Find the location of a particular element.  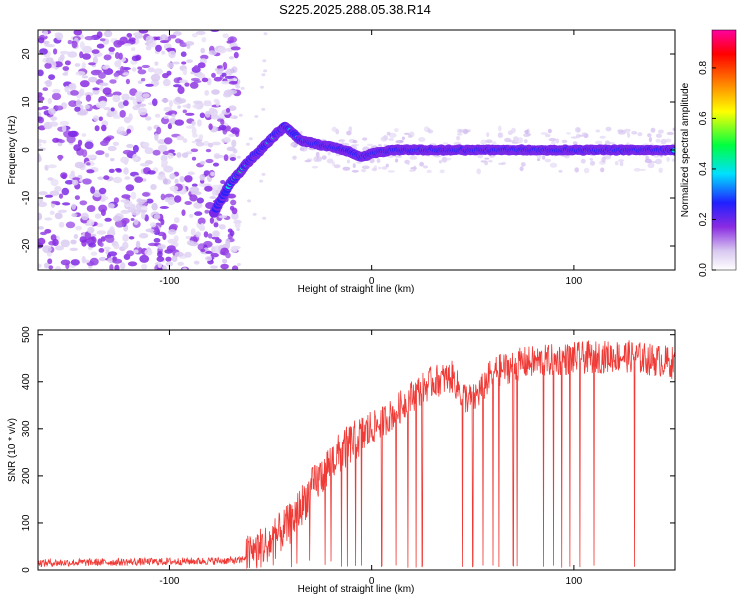

spectrogram-y-tick-label: 0 is located at coordinates (26, 150).